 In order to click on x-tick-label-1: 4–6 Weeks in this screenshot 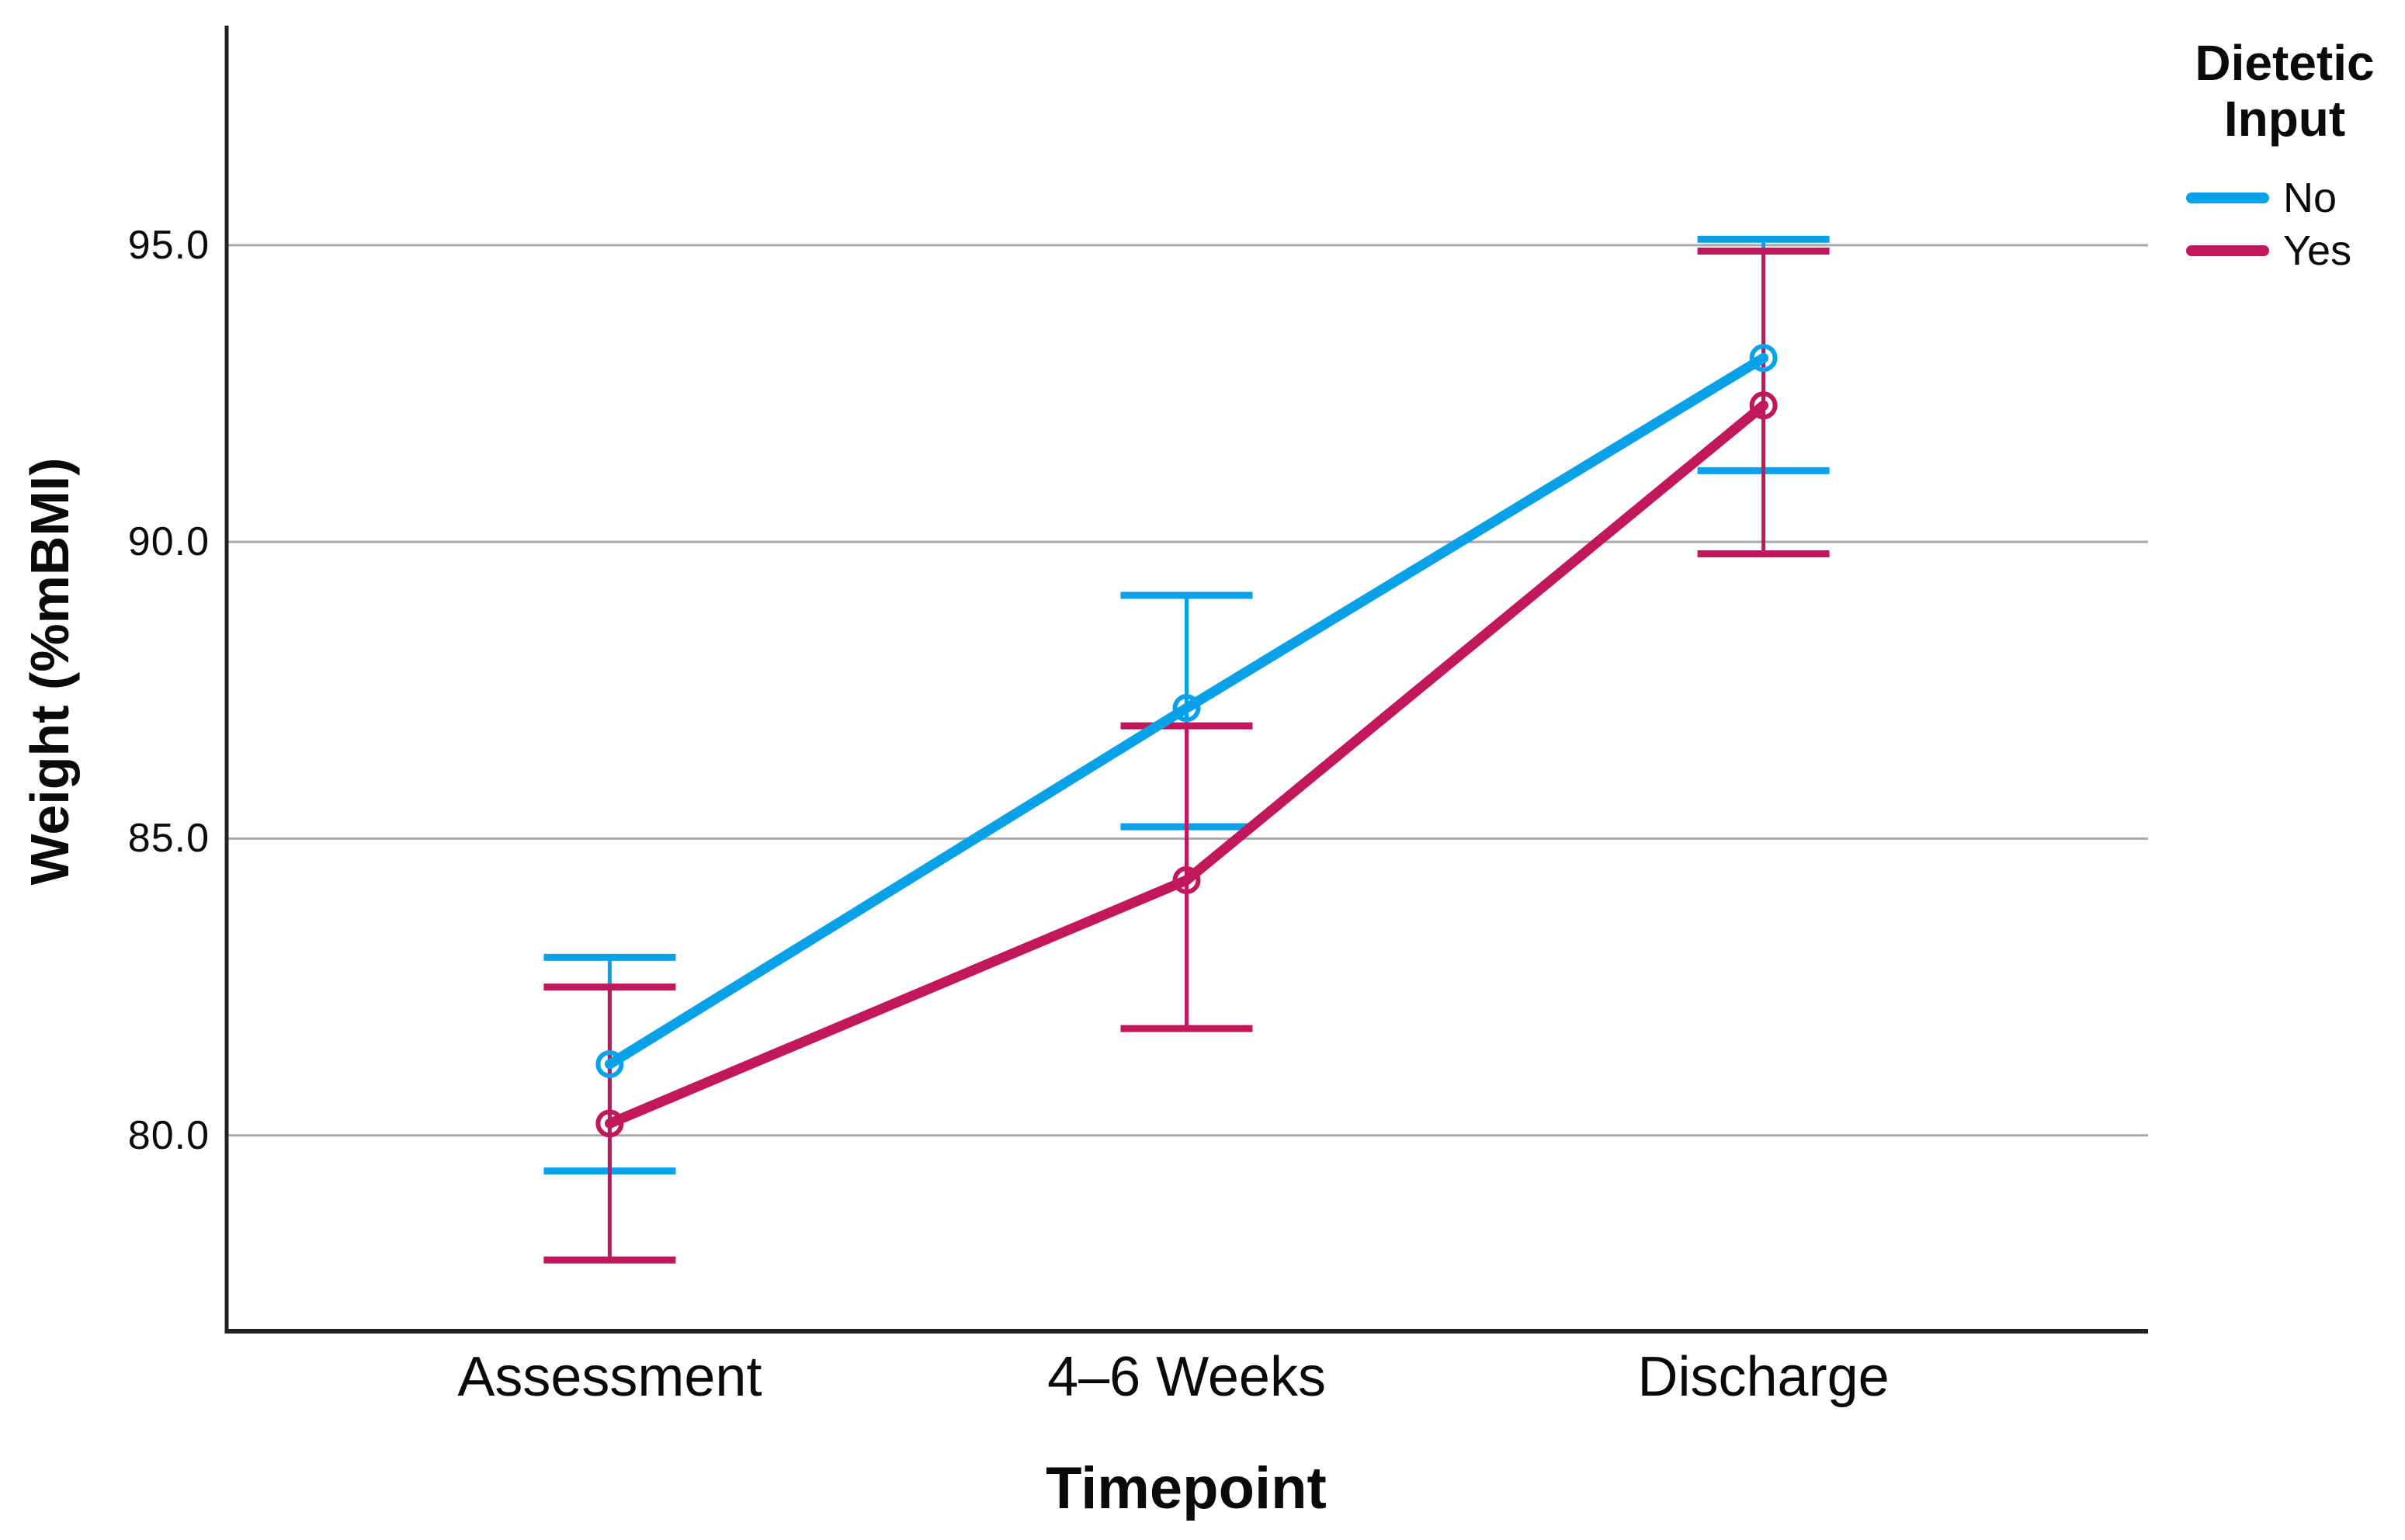, I will do `click(1186, 1377)`.